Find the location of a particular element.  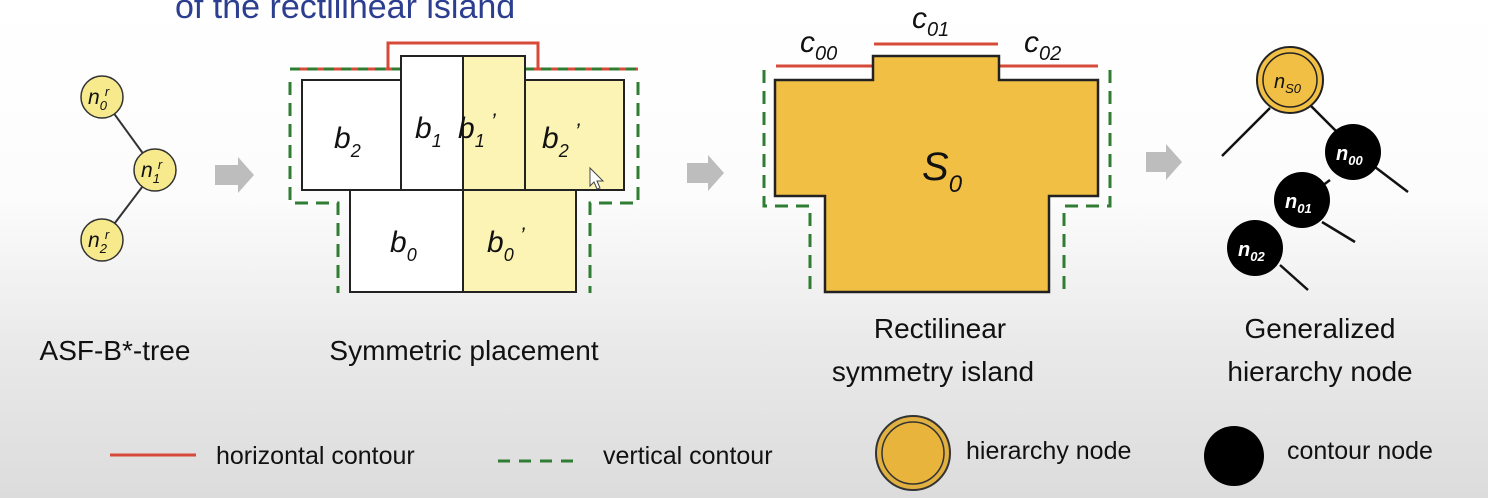

block-label: b0 is located at coordinates (403, 245).